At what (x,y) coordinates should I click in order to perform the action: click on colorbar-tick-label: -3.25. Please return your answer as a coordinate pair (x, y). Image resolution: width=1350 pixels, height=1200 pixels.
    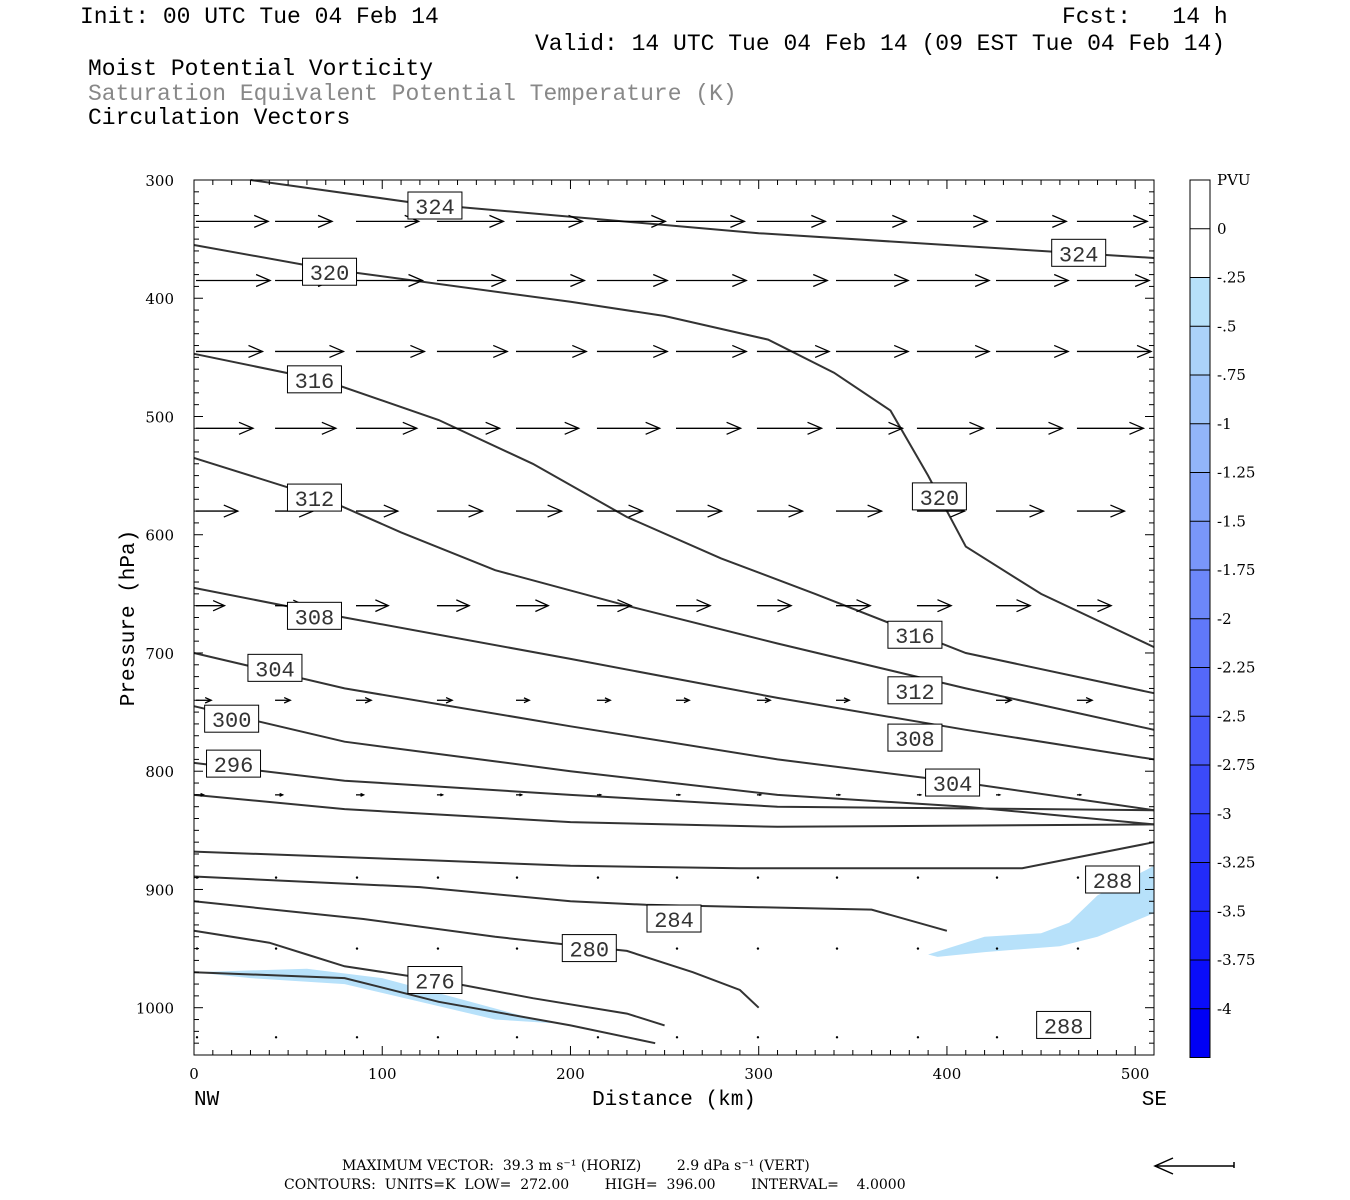
    Looking at the image, I should click on (1236, 863).